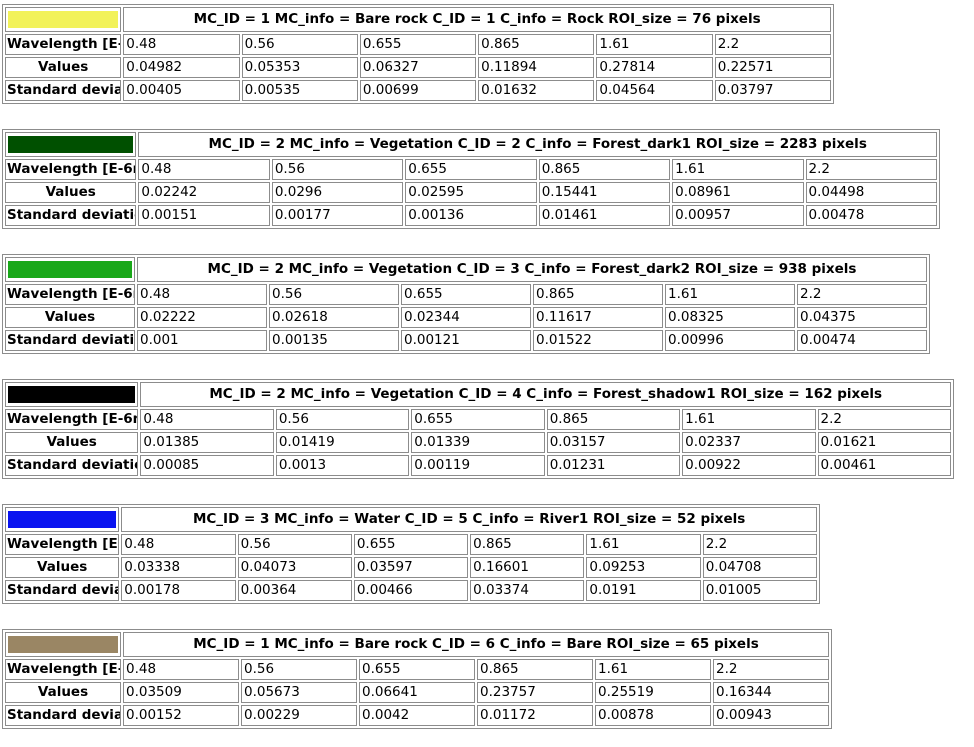 This screenshot has height=747, width=974. I want to click on table-cell: 0.00135, so click(334, 340).